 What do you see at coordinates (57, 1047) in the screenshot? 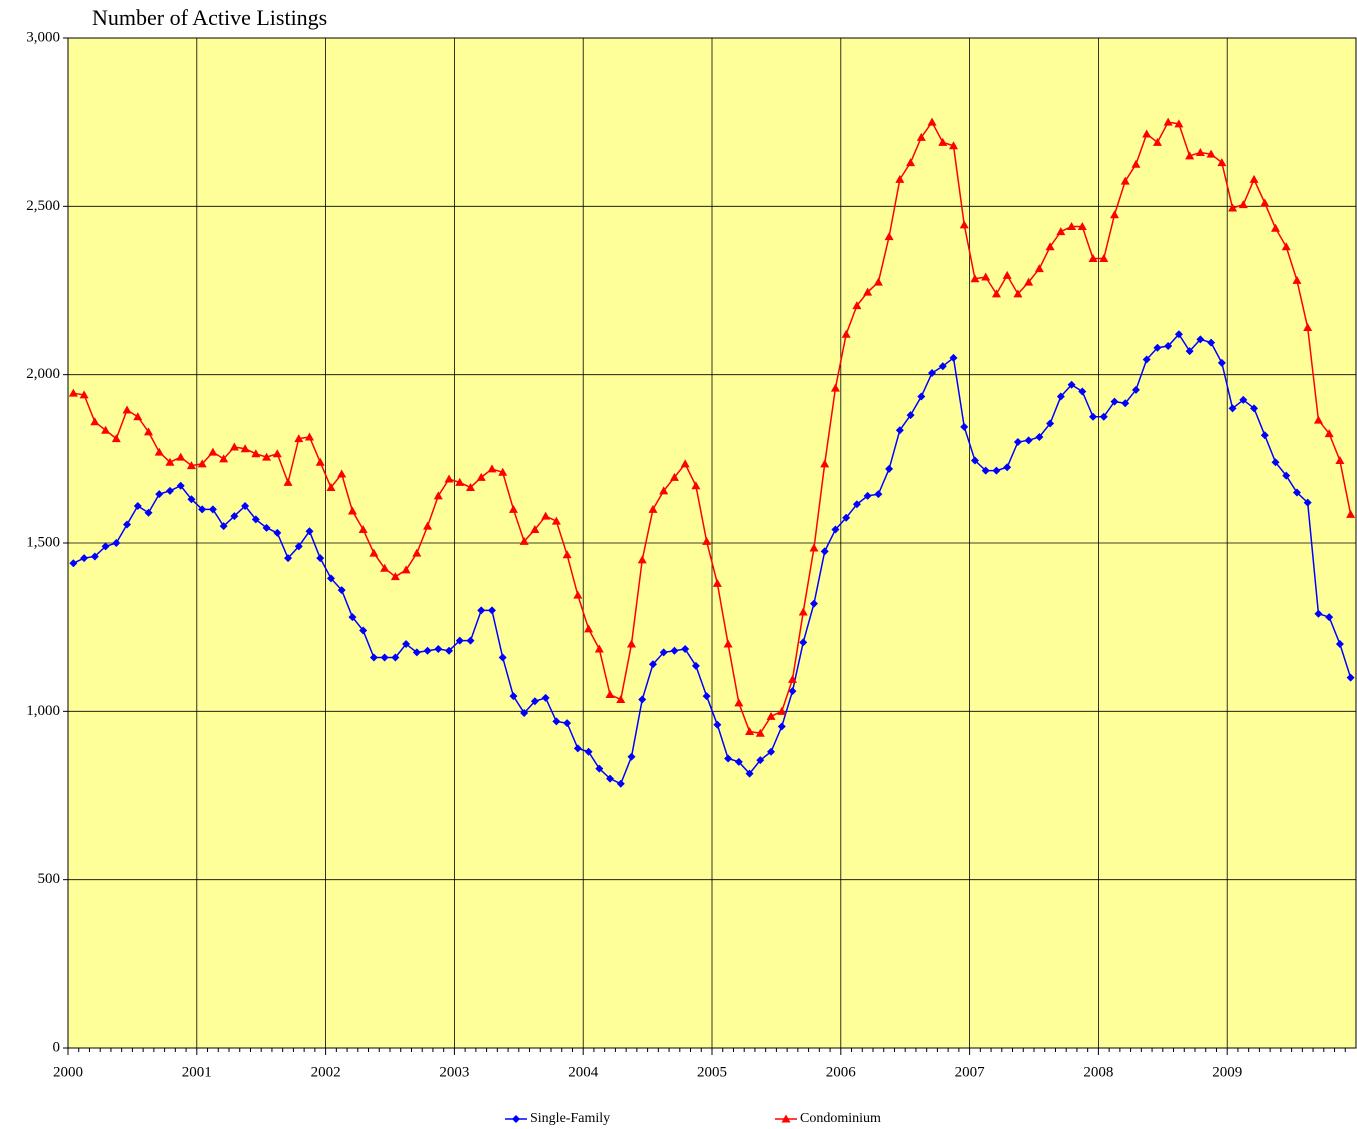
I see `y-tick-label: 0` at bounding box center [57, 1047].